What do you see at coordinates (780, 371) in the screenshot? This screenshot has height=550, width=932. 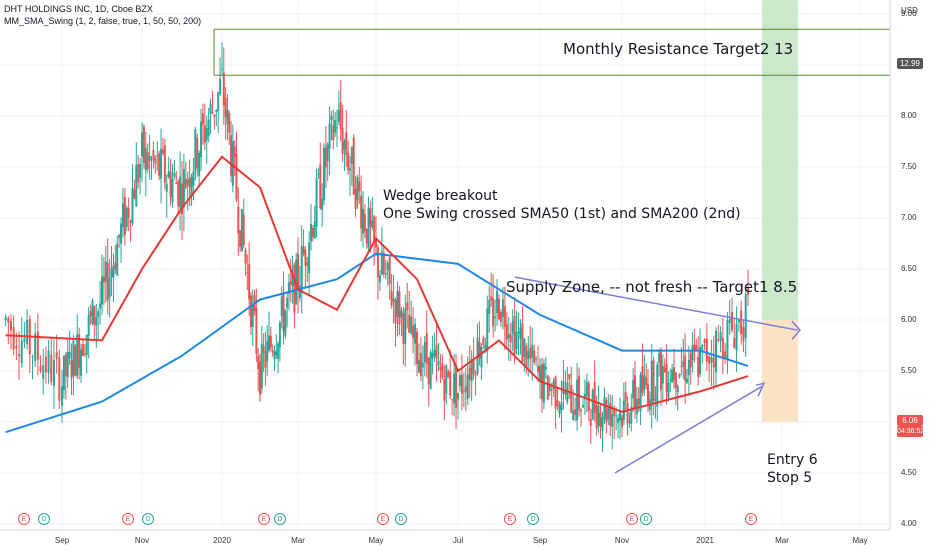 I see `loss-zone` at bounding box center [780, 371].